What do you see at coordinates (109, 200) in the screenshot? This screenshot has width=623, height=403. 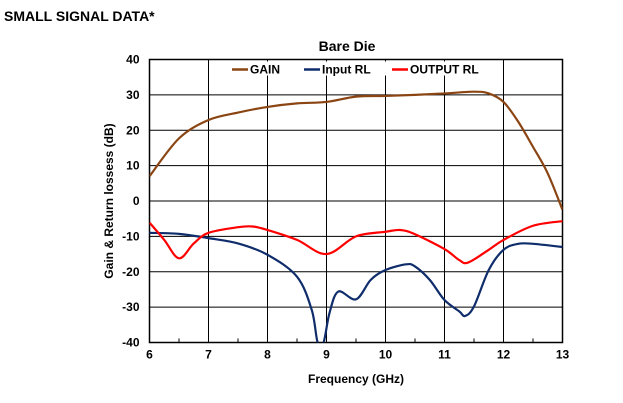 I see `y-axis-label: Gain & Return lossess (dB)` at bounding box center [109, 200].